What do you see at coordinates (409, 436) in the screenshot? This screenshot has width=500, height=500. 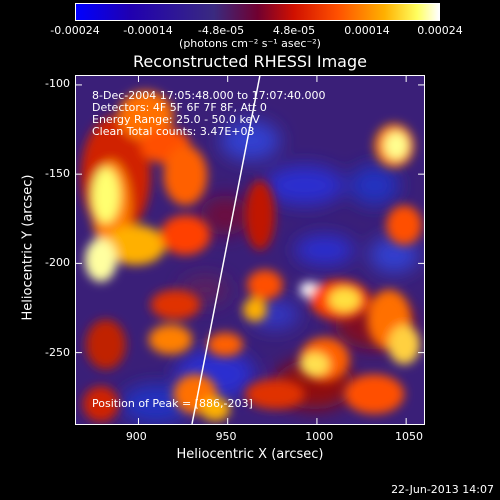 I see `x-tick-label: 1050` at bounding box center [409, 436].